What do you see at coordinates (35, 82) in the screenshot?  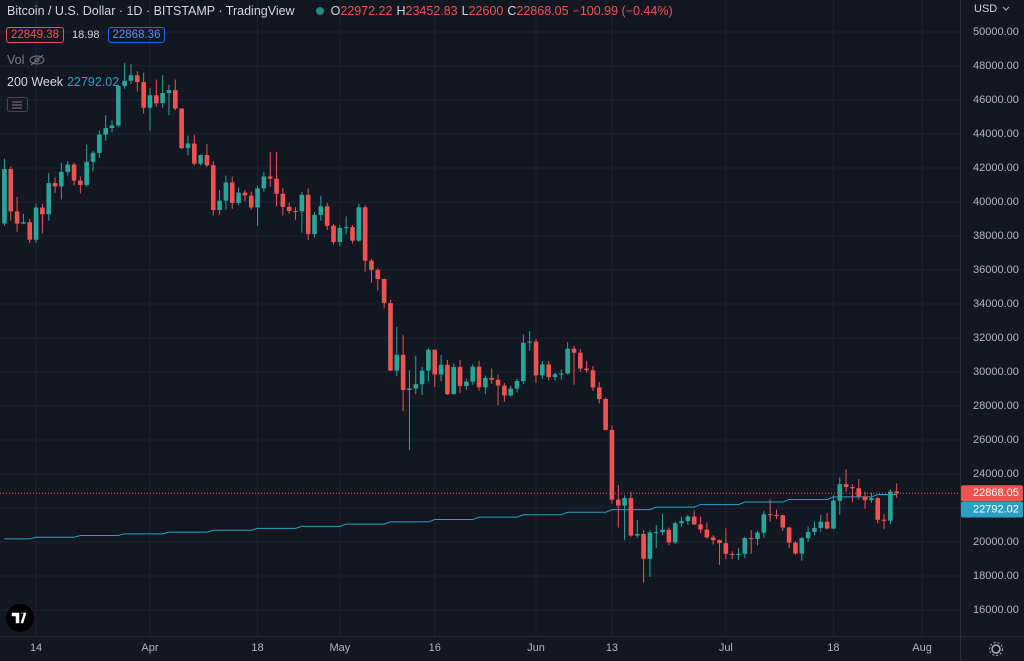 I see `indicator-name: 200 Week` at bounding box center [35, 82].